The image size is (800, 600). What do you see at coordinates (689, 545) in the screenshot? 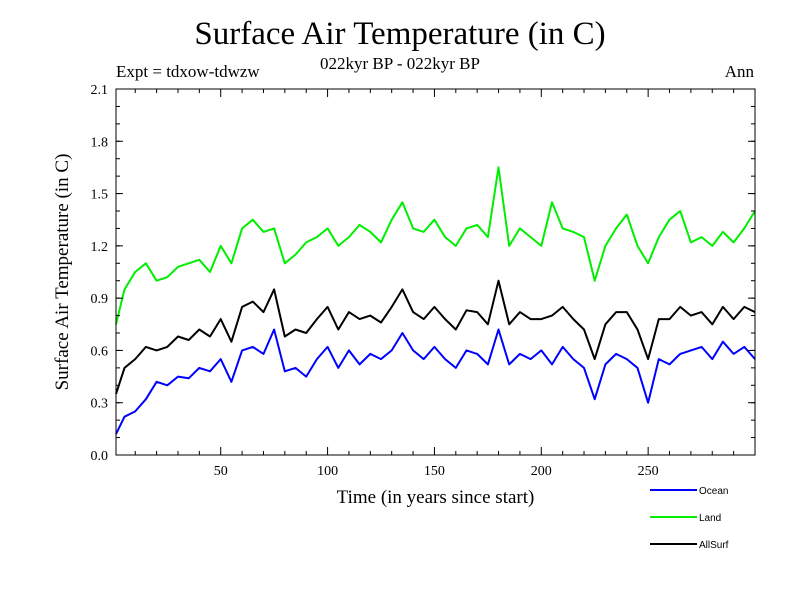
I see `legend-item-allsurf: AllSurf` at bounding box center [689, 545].